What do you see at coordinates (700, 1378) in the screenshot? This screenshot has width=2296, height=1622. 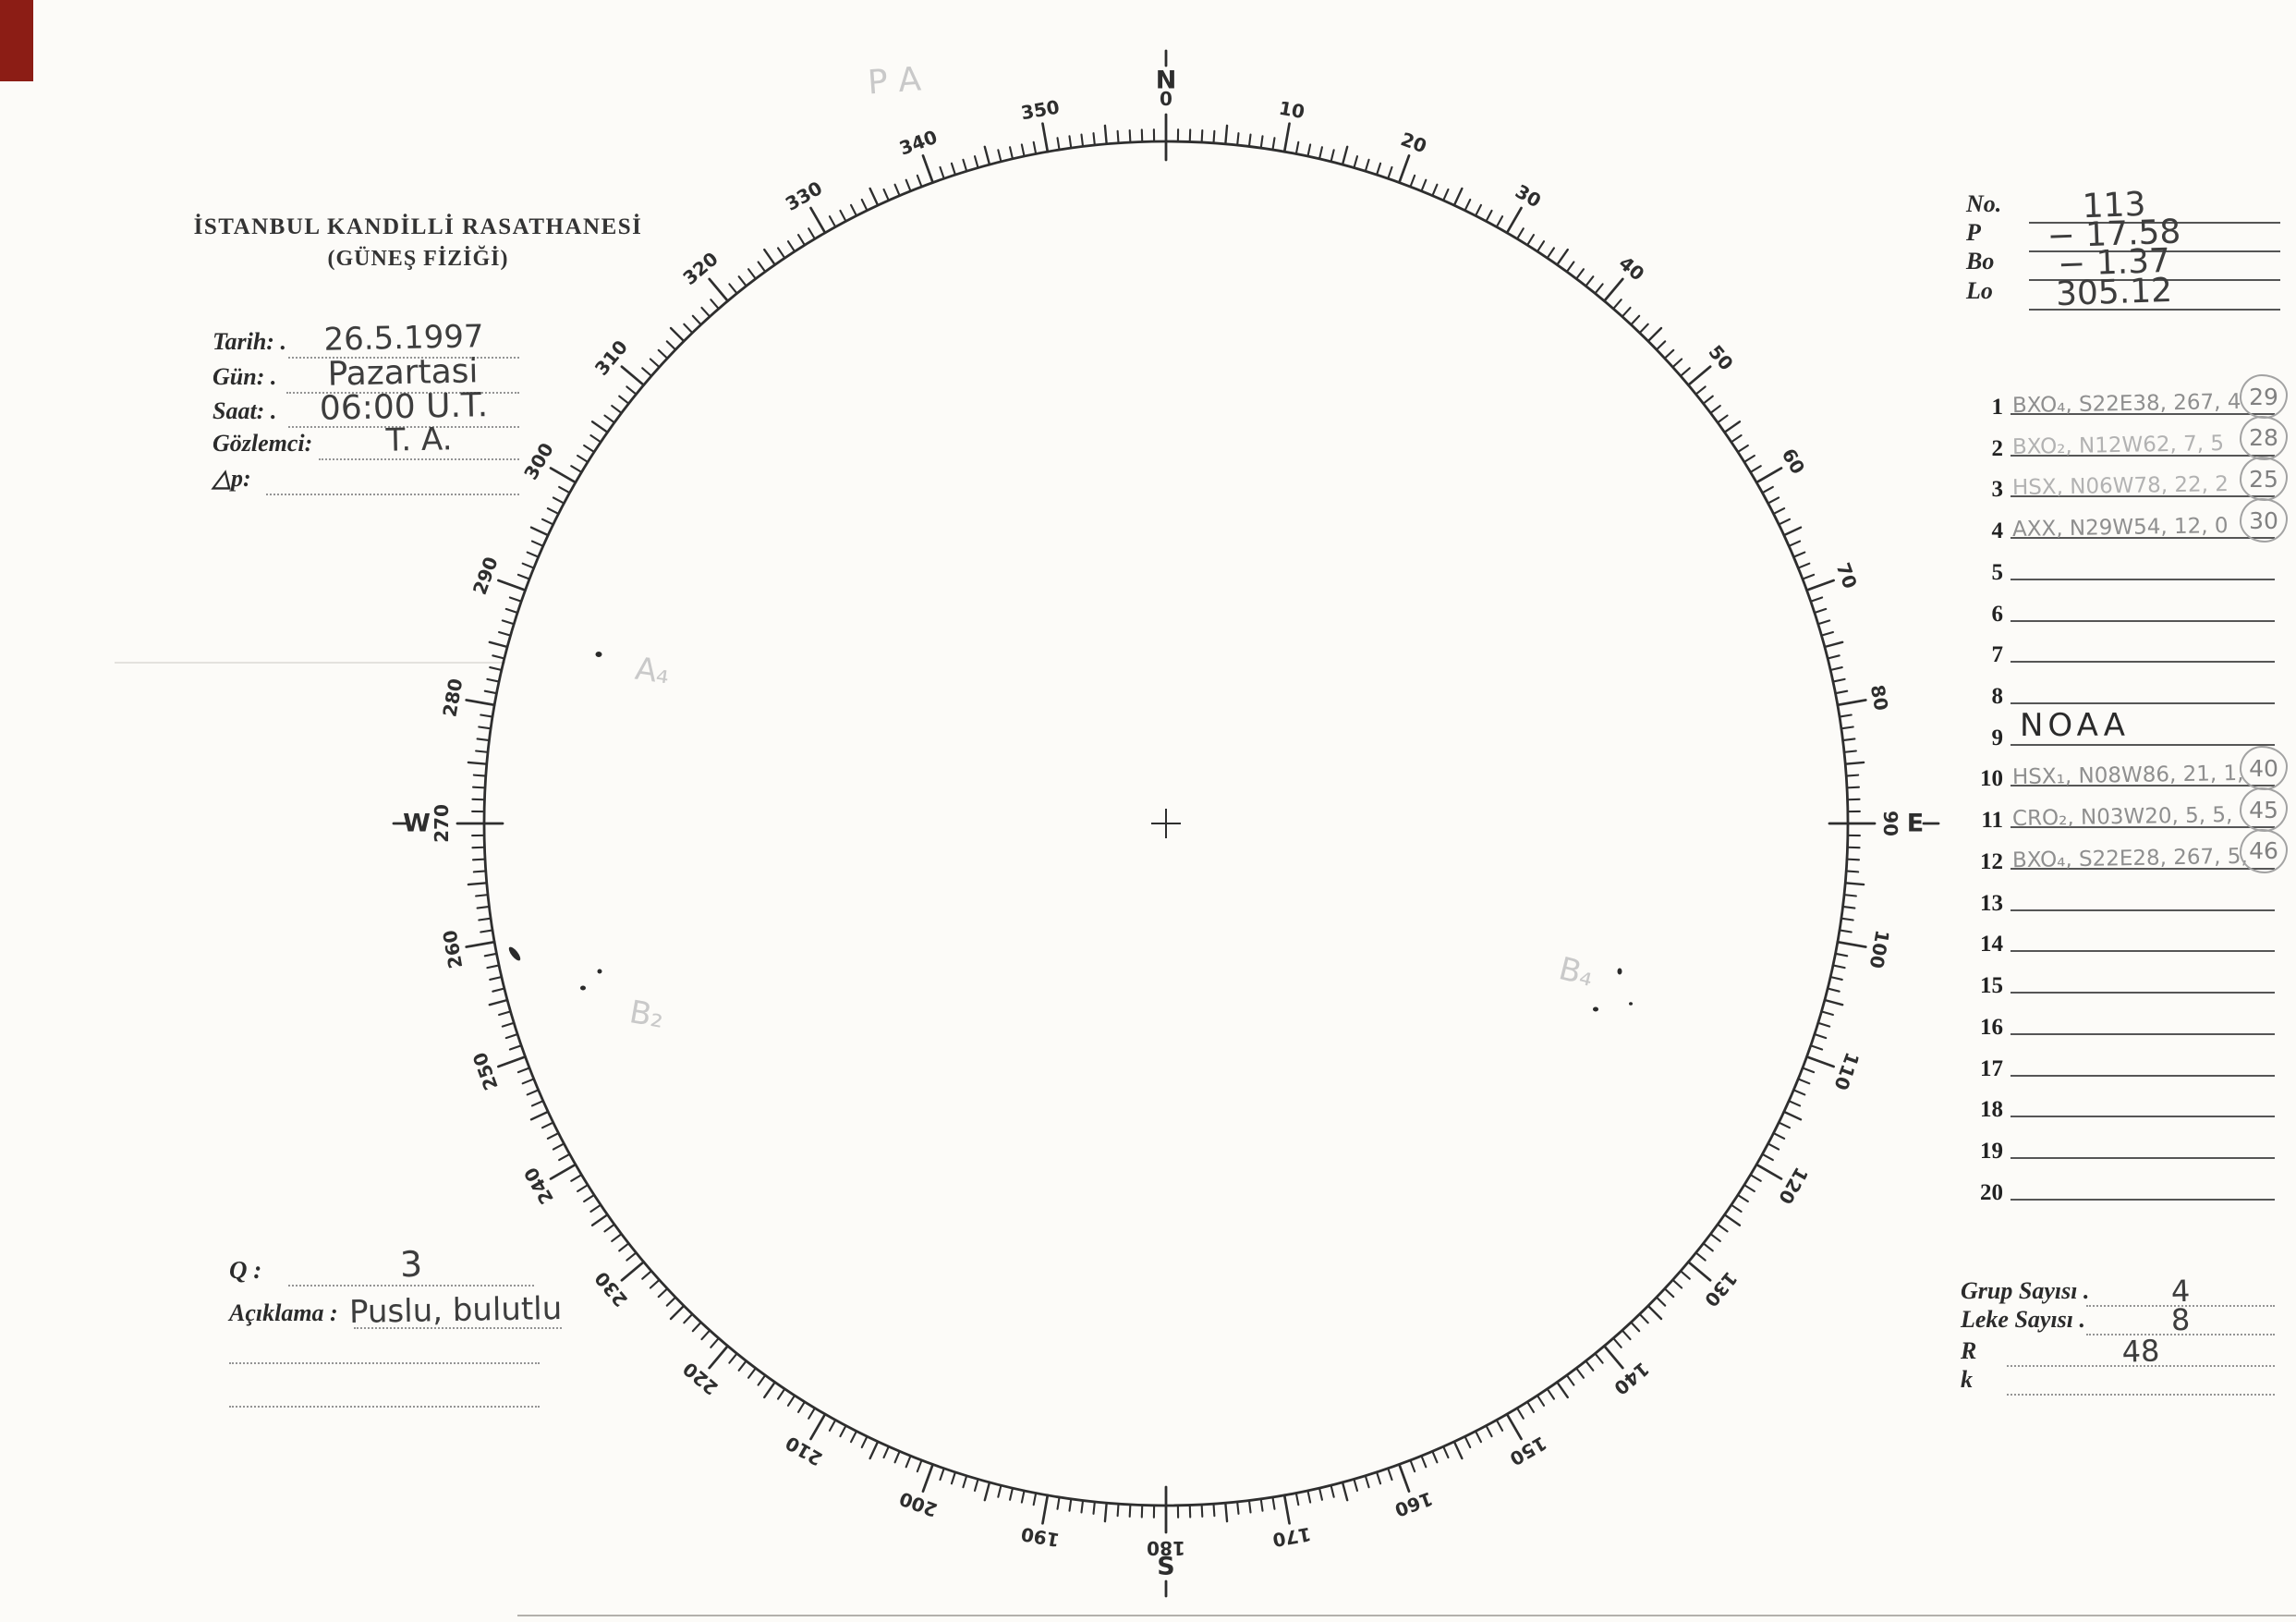 I see `svg-text: 220` at bounding box center [700, 1378].